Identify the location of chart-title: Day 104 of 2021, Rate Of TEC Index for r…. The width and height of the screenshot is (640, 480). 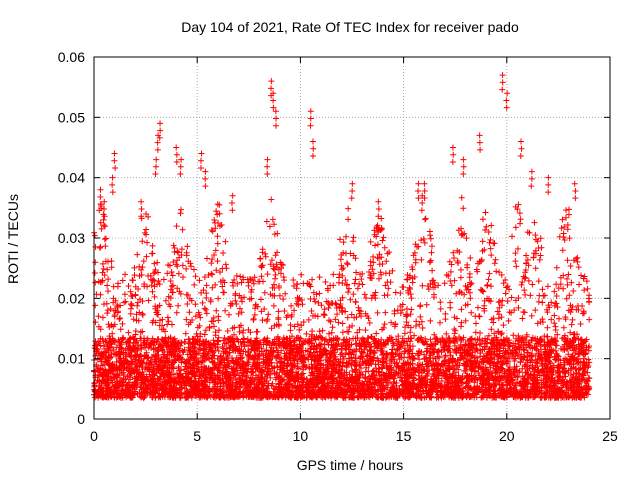
(350, 27).